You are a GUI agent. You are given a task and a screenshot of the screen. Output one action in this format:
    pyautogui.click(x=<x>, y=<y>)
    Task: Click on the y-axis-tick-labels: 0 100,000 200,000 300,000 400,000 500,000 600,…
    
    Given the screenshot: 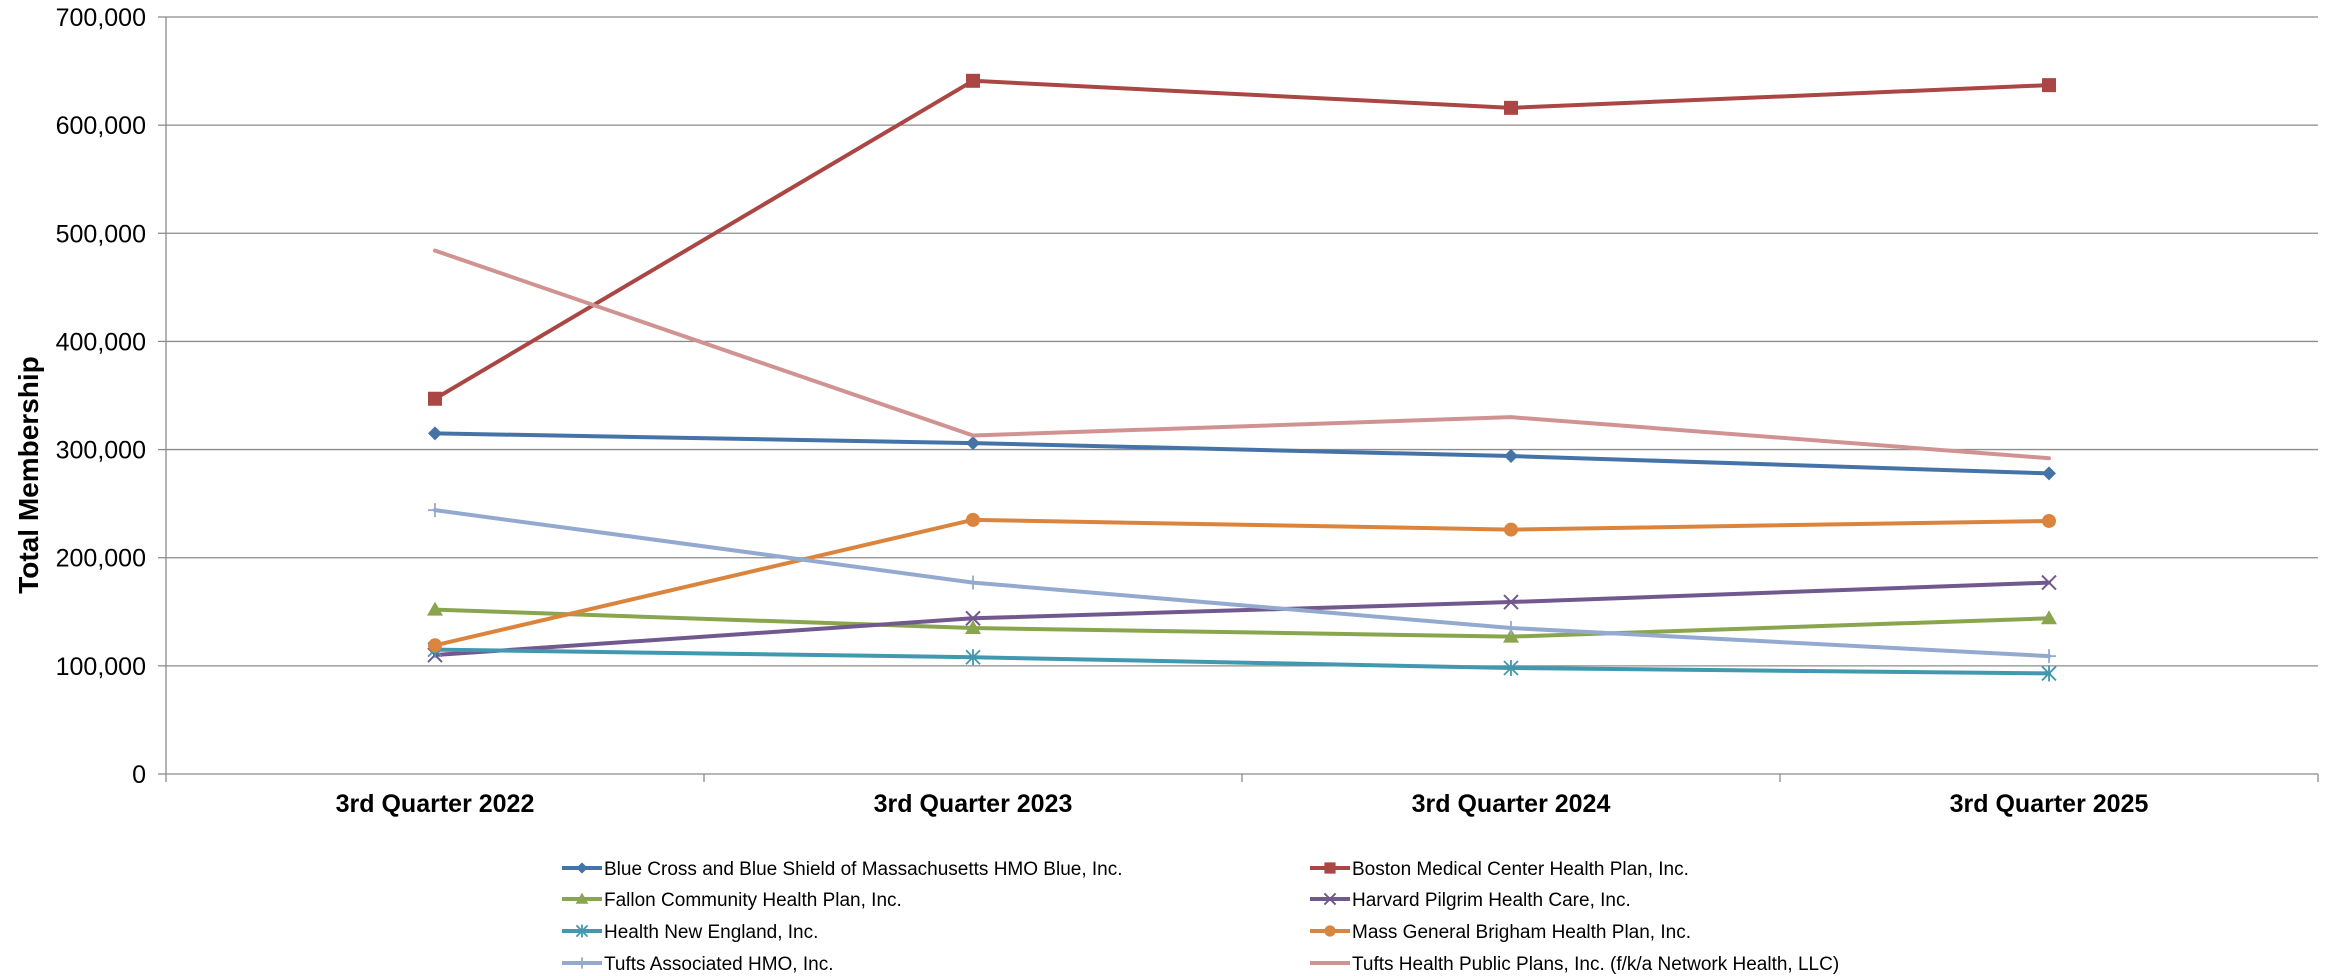 What is the action you would take?
    pyautogui.click(x=101, y=396)
    